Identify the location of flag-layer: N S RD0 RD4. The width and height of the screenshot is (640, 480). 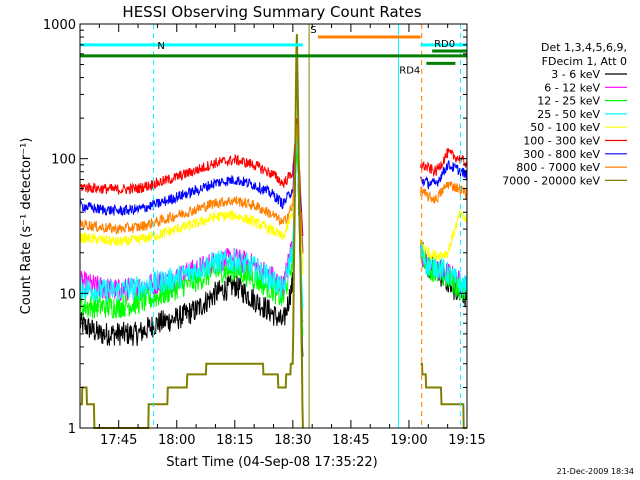
(273, 50).